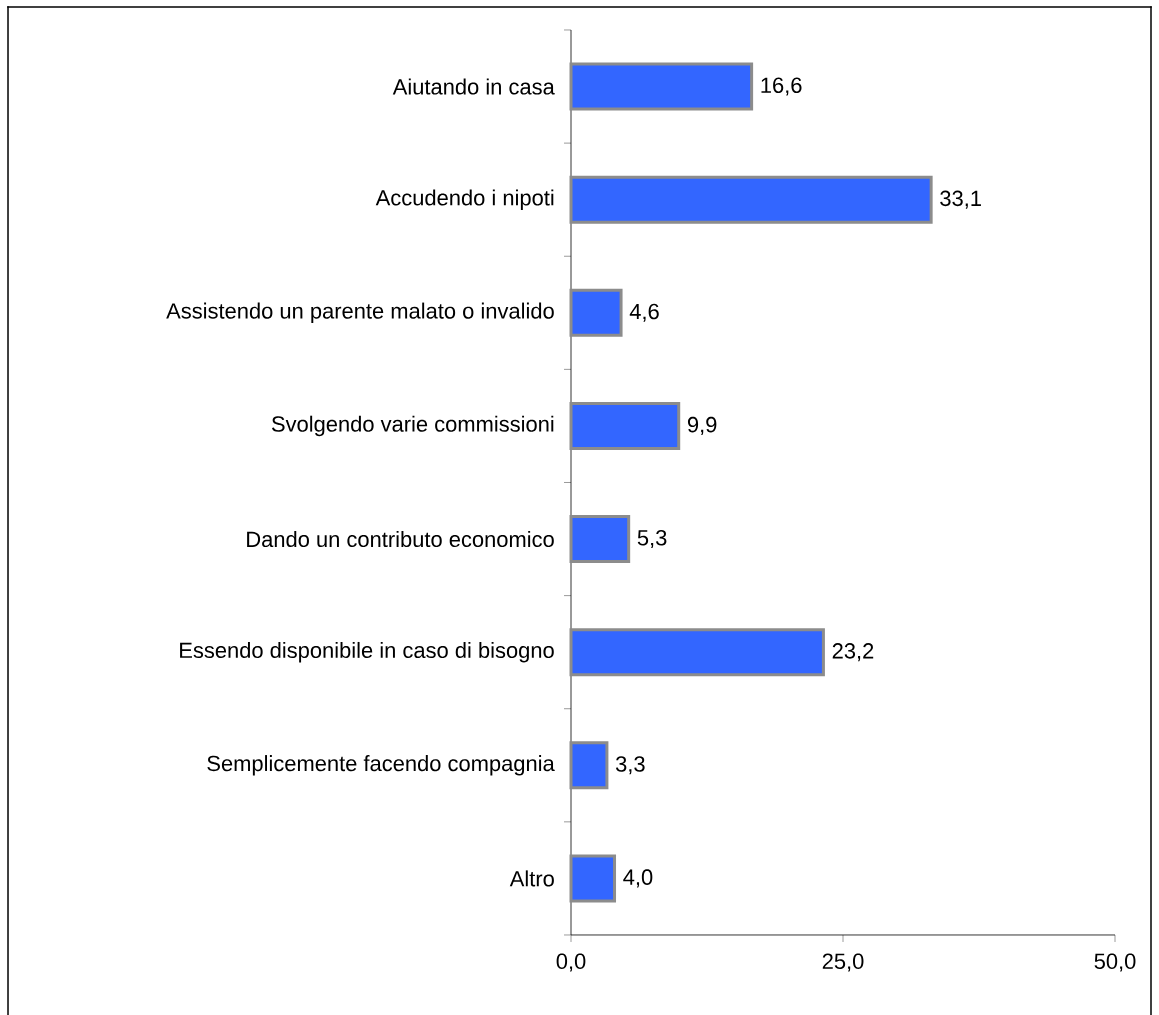 Image resolution: width=1159 pixels, height=1015 pixels. Describe the element at coordinates (367, 652) in the screenshot. I see `y-tick-label: Essendo disponibile in caso di bisogno` at that location.